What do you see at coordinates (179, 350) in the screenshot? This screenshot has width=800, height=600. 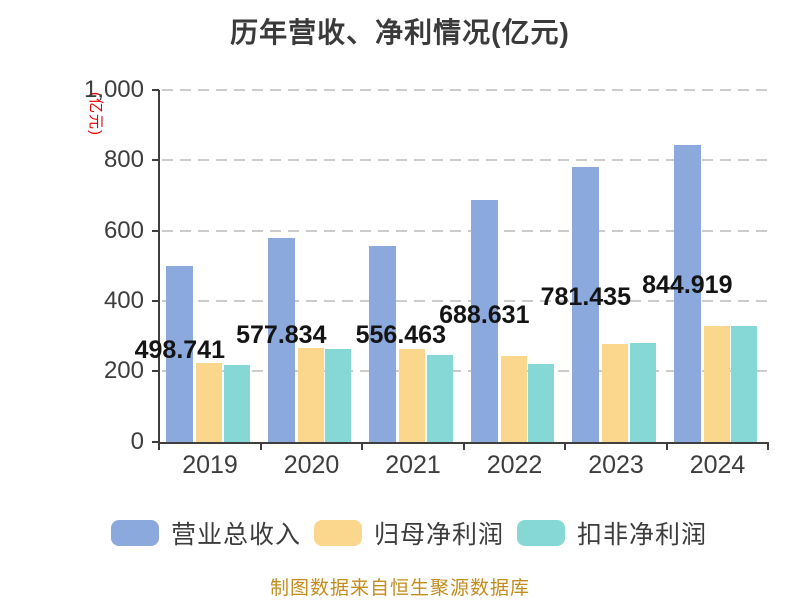 I see `bar-value-label: 498.741` at bounding box center [179, 350].